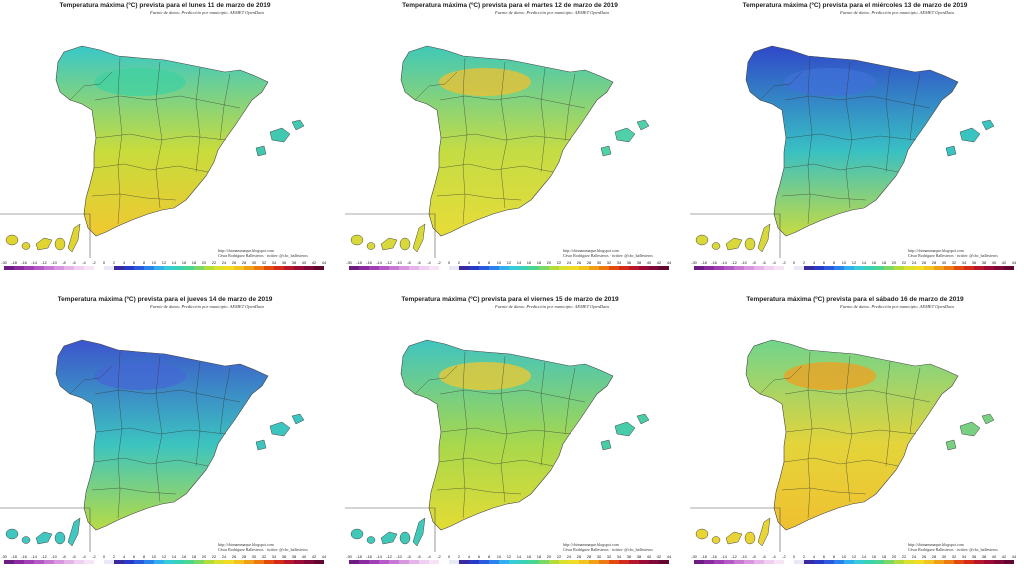 This screenshot has width=1024, height=576. I want to click on scale-tick-label: 36, so click(974, 556).